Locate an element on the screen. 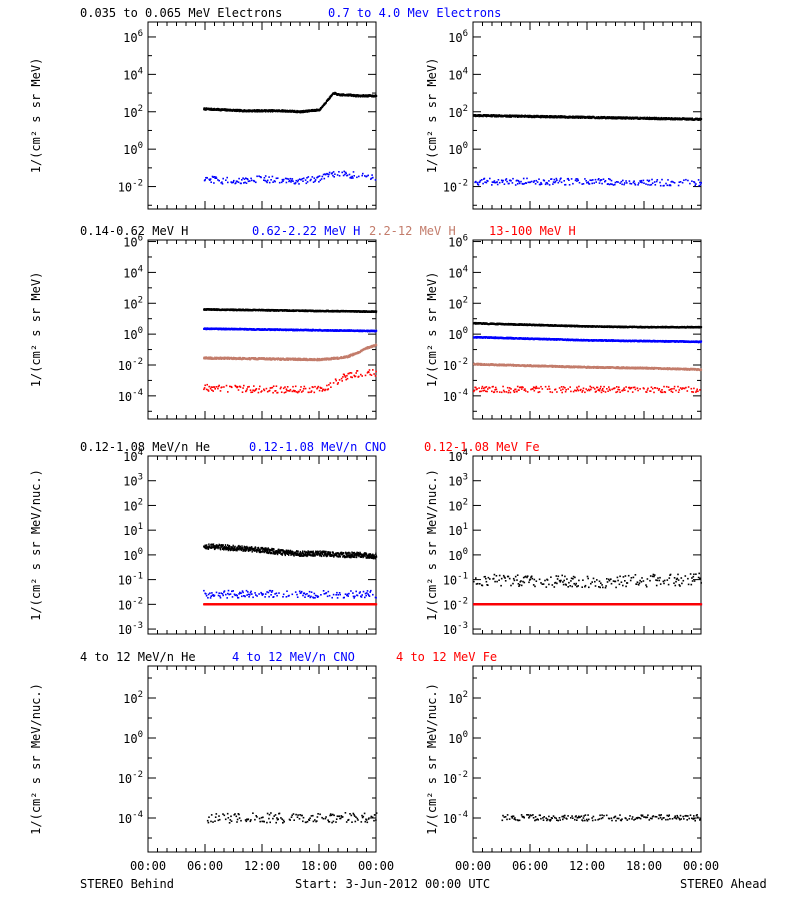 This screenshot has width=800, height=900. y-tick-exponent: 6 is located at coordinates (465, 239).